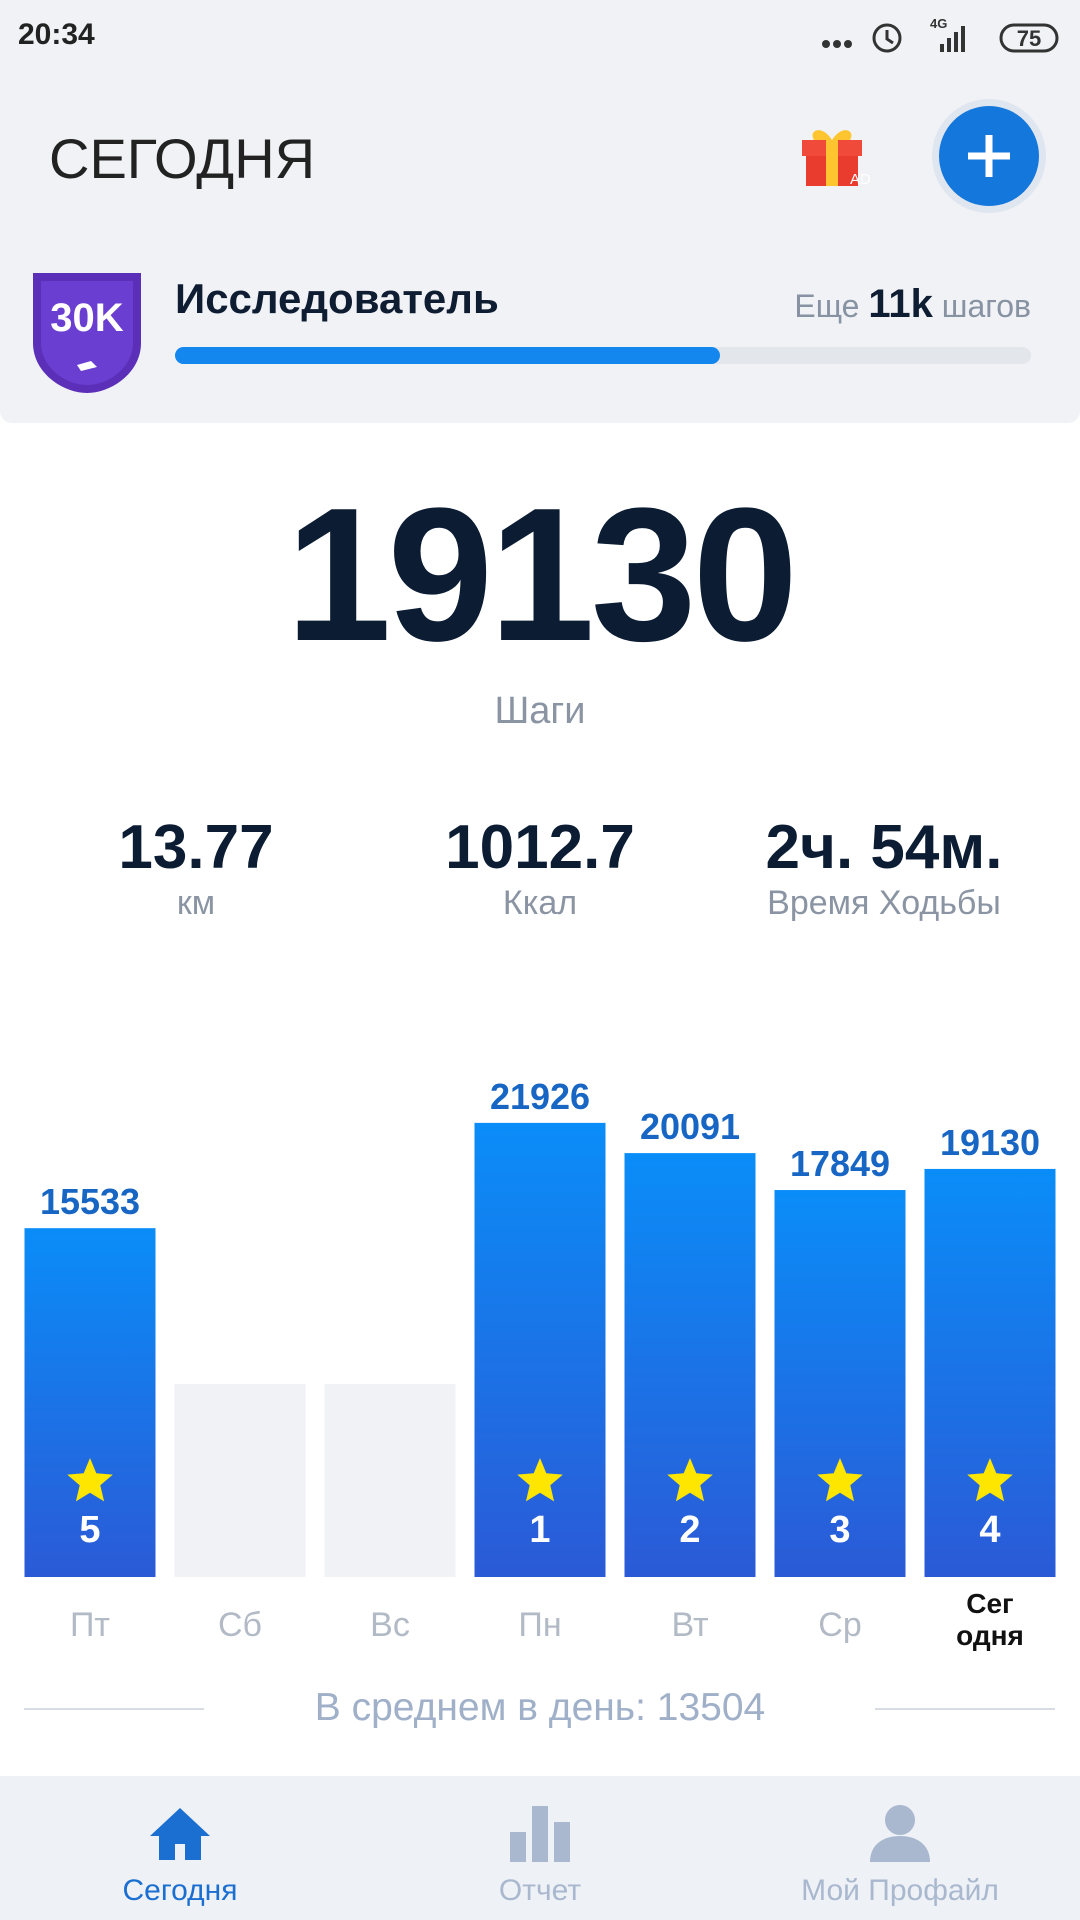 The width and height of the screenshot is (1080, 1920). I want to click on nav-icon-report, so click(540, 1832).